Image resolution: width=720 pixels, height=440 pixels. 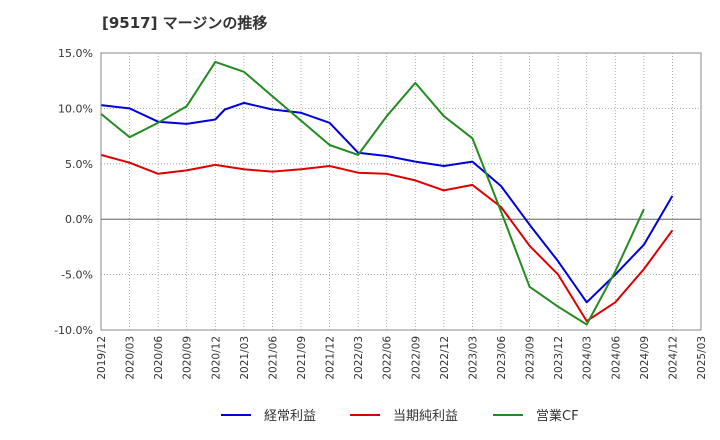 I want to click on x-tick-label: 2023/09, so click(x=531, y=358).